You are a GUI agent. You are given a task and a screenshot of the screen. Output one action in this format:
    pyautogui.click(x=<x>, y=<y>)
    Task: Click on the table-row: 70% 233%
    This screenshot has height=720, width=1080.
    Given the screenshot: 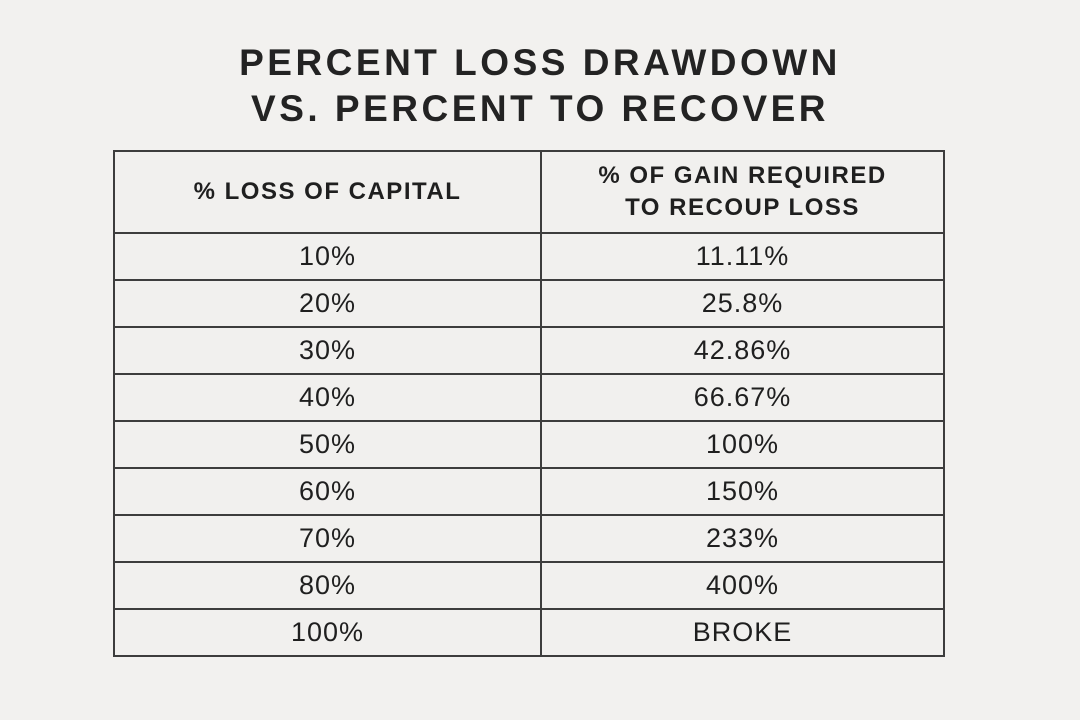 What is the action you would take?
    pyautogui.click(x=529, y=538)
    